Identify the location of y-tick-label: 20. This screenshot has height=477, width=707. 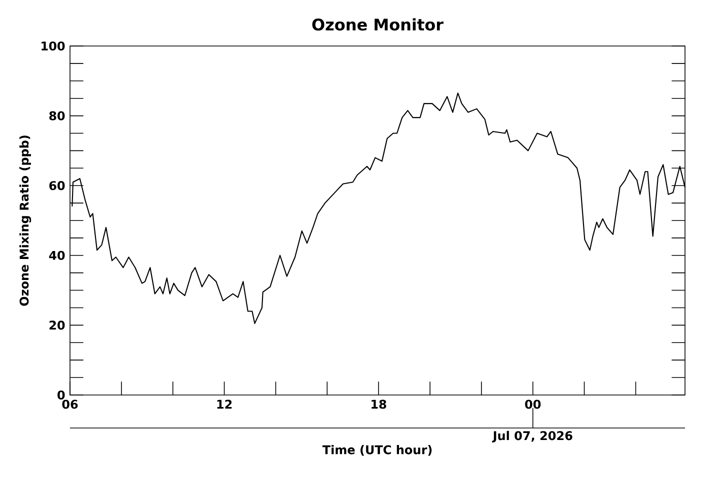
(57, 325).